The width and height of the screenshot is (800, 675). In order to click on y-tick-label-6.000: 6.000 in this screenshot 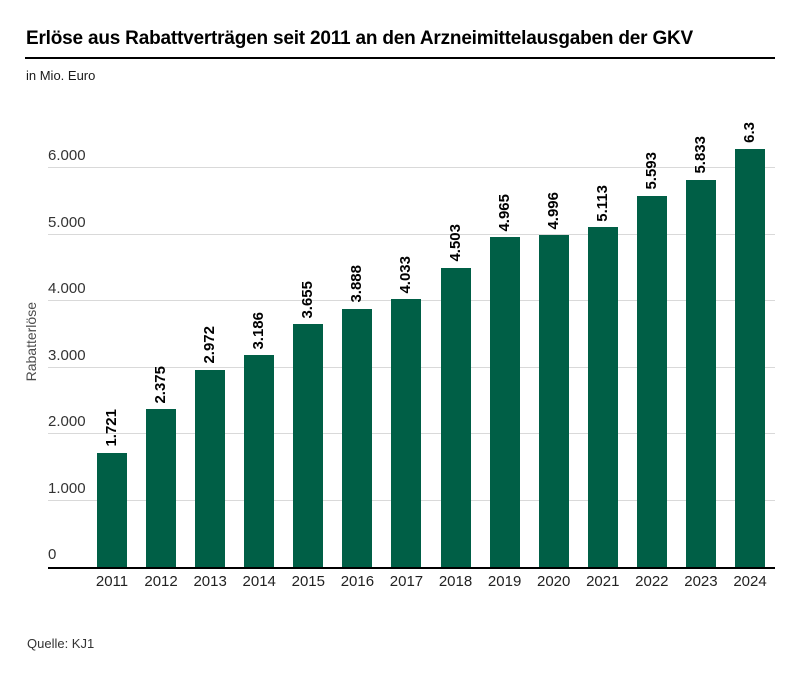, I will do `click(67, 156)`.